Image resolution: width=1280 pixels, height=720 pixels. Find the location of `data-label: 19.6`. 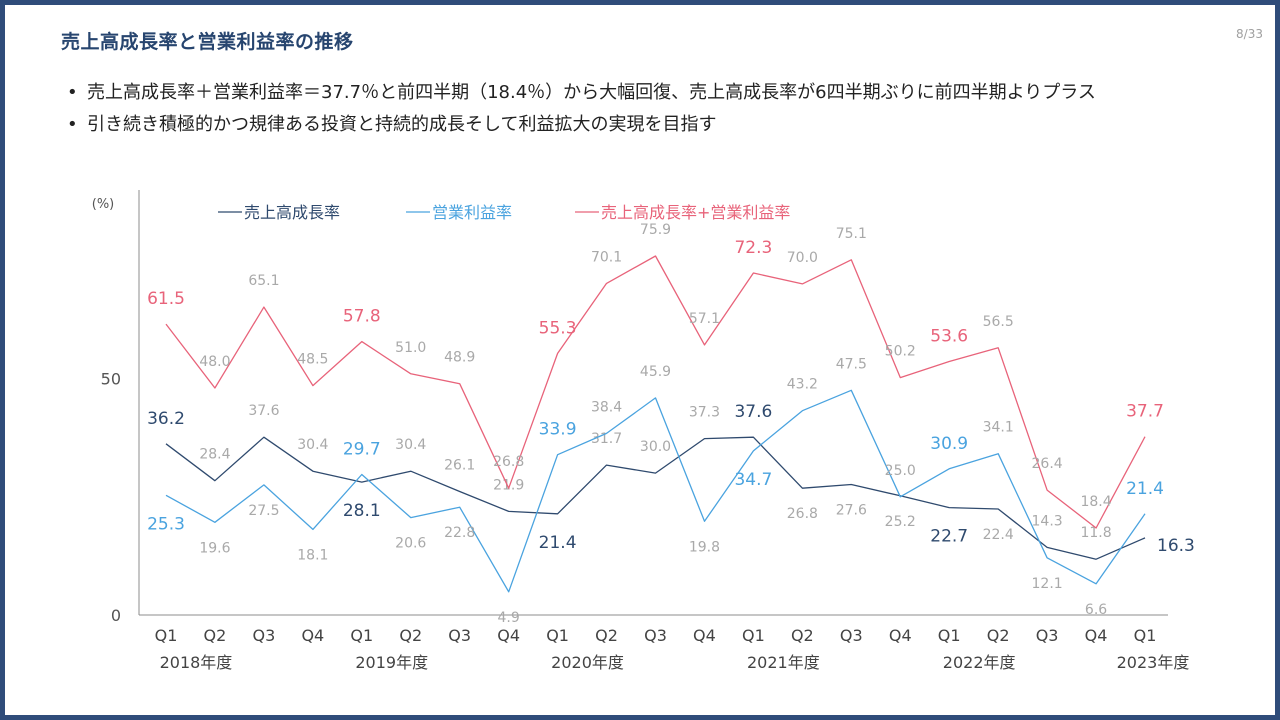

data-label: 19.6 is located at coordinates (214, 548).